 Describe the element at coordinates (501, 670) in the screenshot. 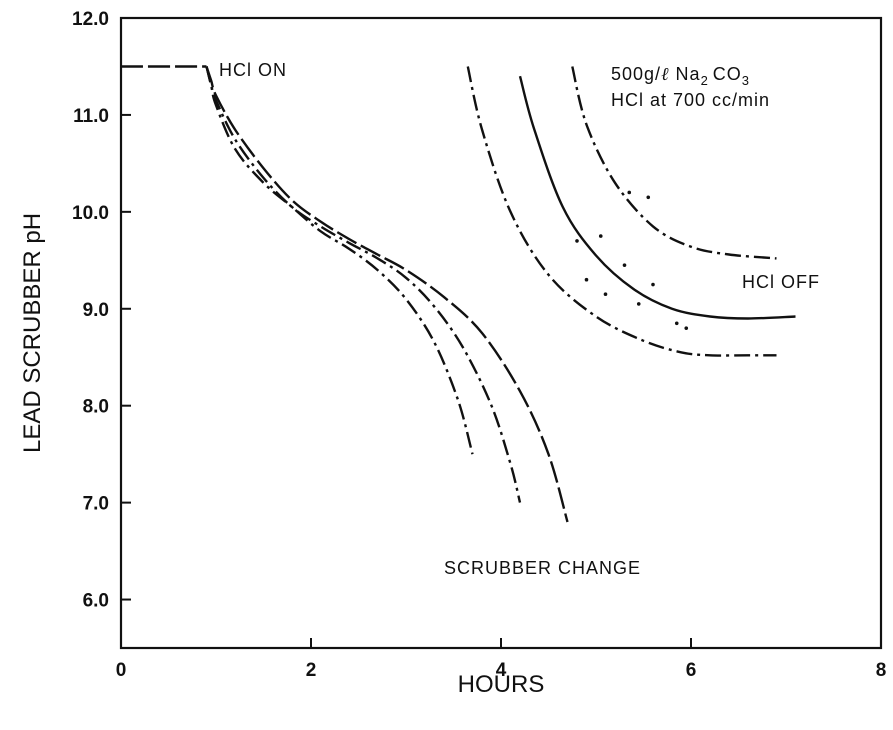

I see `x-tick-label: 4` at that location.